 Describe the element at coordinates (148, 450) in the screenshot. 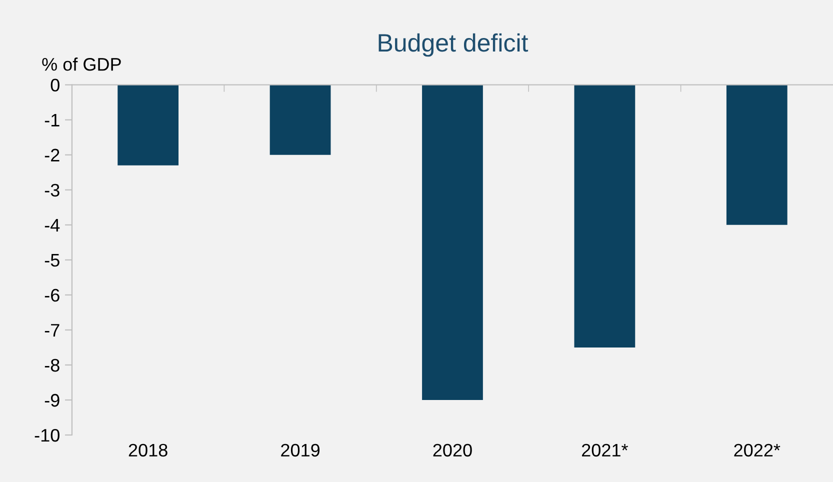

I see `x-tick-label: 2018` at that location.